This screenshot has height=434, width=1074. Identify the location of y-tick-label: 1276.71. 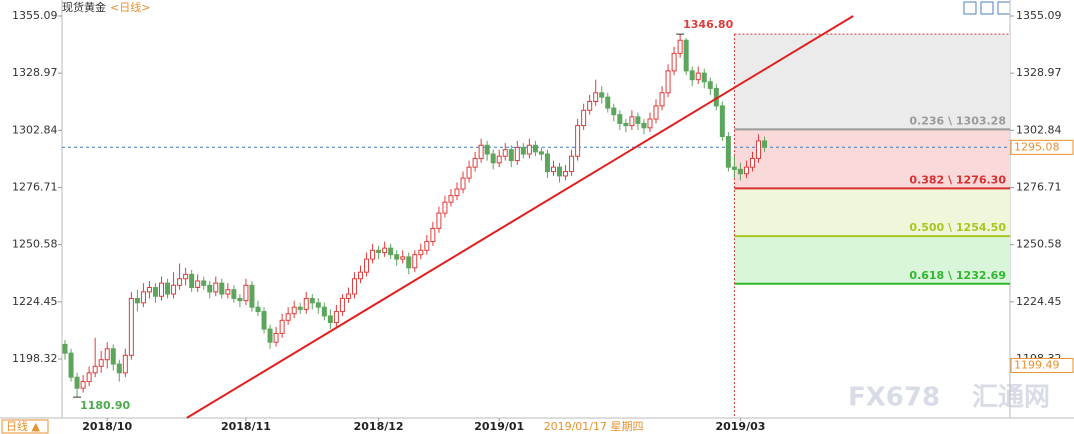
(35, 186).